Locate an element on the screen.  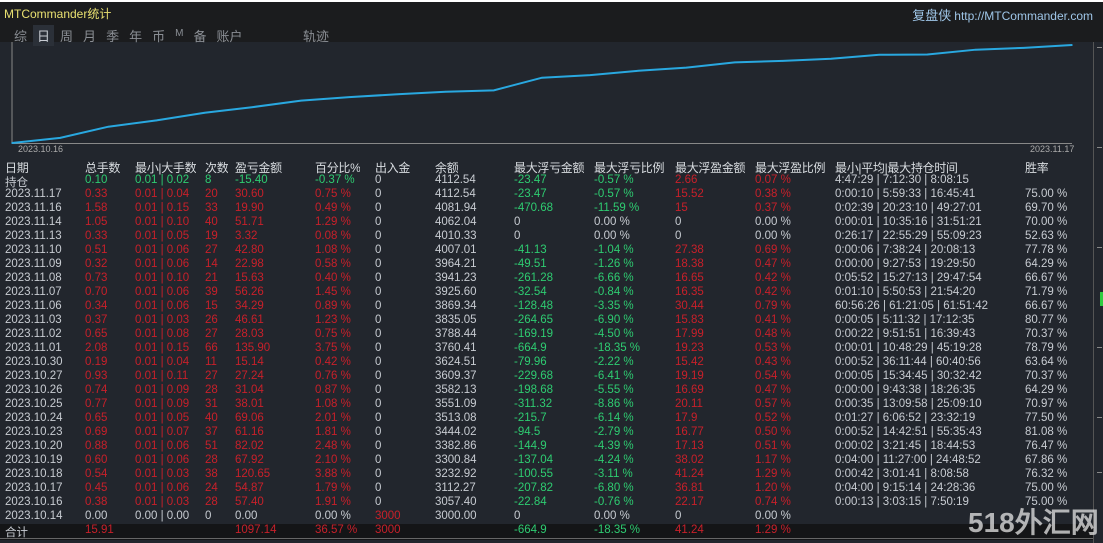
cell-col-9: -6.90 % is located at coordinates (614, 320).